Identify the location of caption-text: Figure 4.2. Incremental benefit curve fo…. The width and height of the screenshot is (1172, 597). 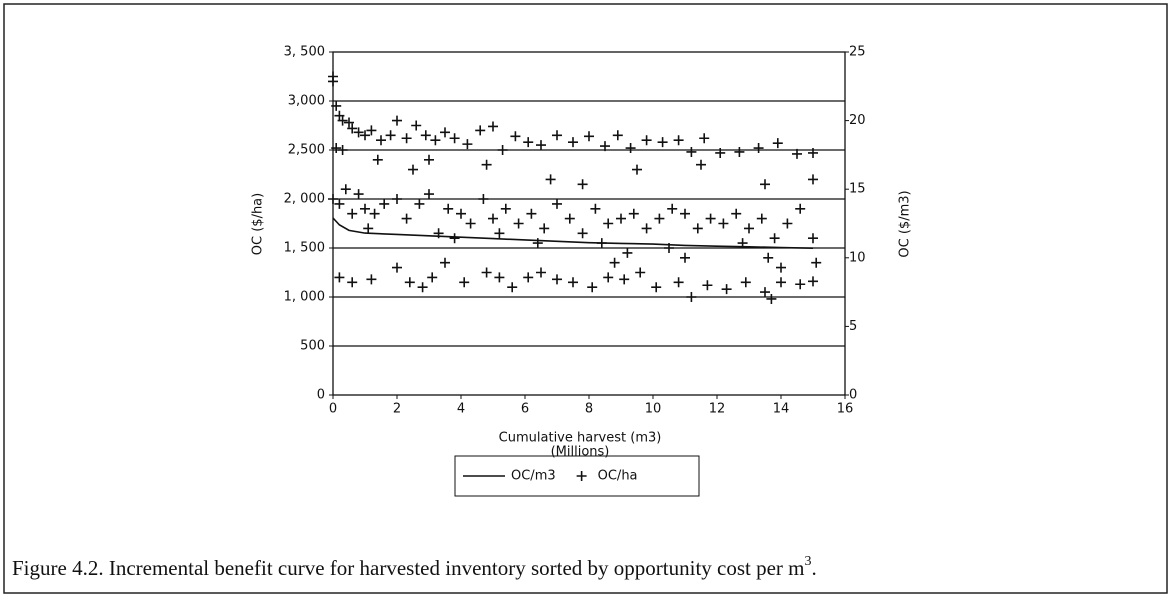
(408, 568).